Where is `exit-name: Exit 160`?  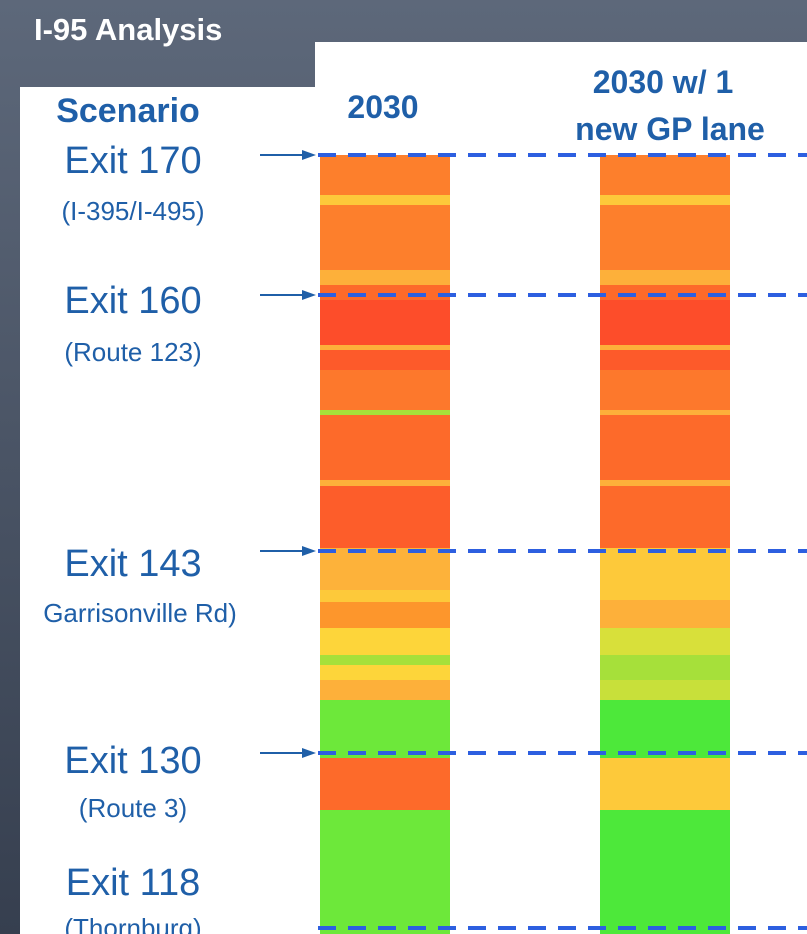
exit-name: Exit 160 is located at coordinates (132, 301).